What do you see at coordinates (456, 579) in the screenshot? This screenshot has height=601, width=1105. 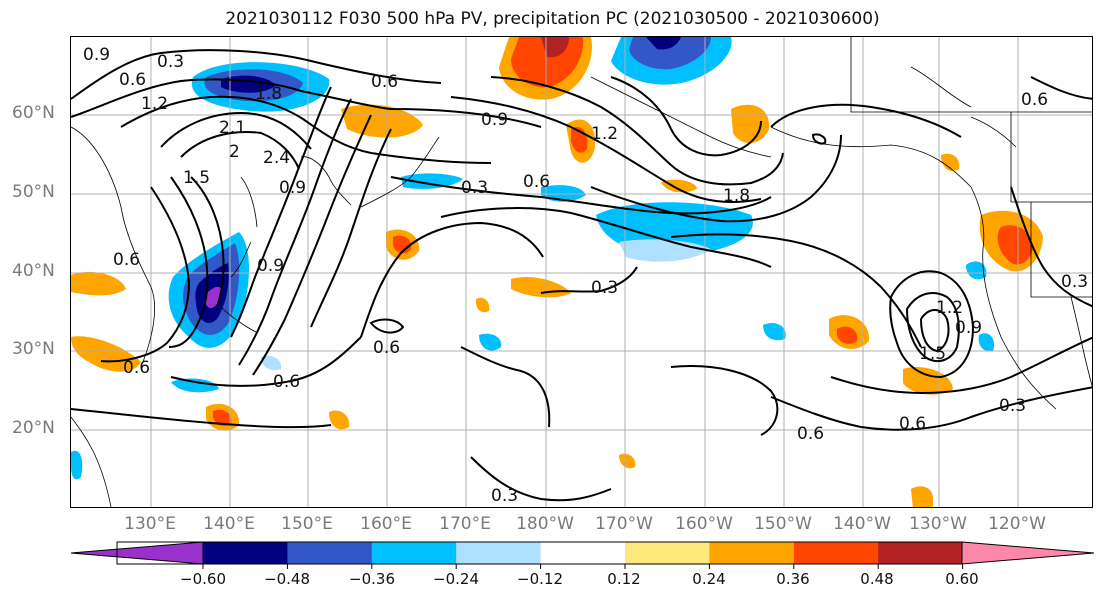 I see `colorbar-tick-label: −0.24` at bounding box center [456, 579].